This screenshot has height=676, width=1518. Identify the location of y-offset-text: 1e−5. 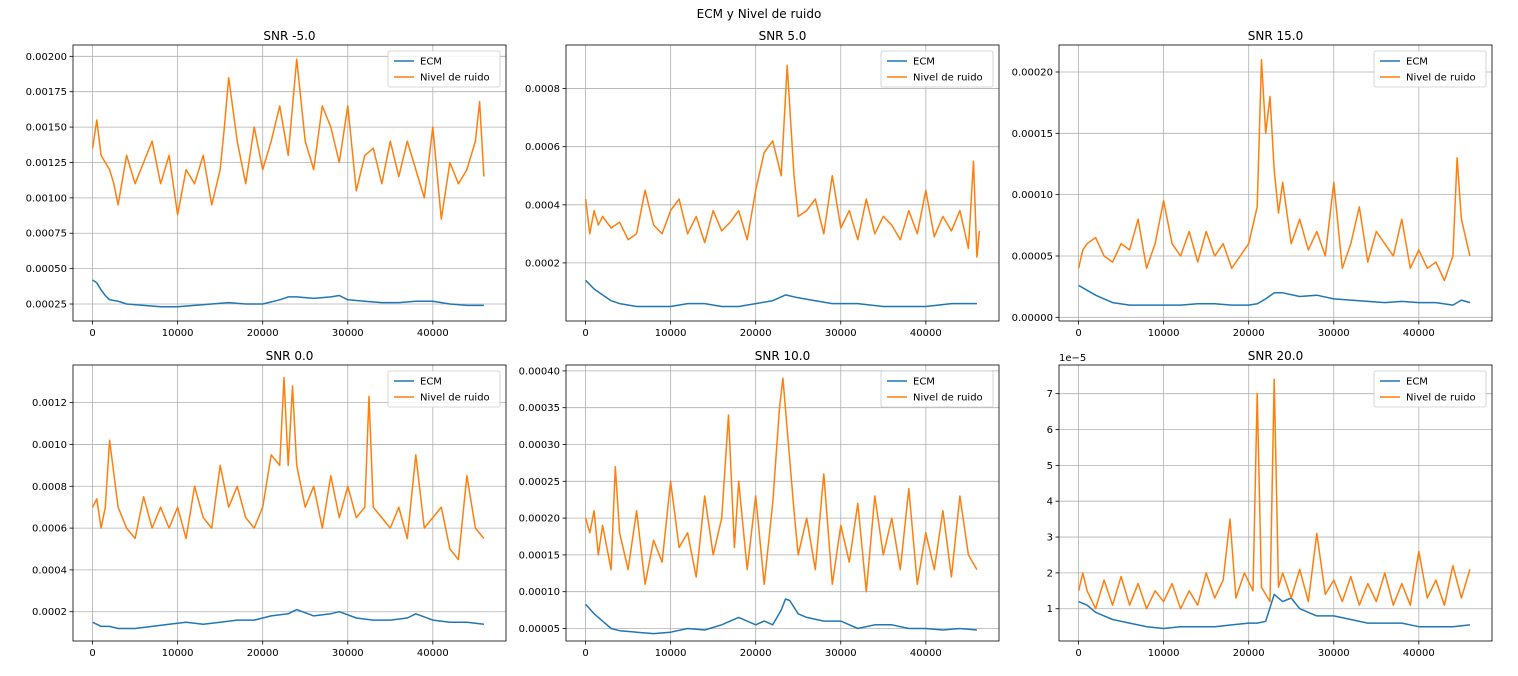
(1072, 358).